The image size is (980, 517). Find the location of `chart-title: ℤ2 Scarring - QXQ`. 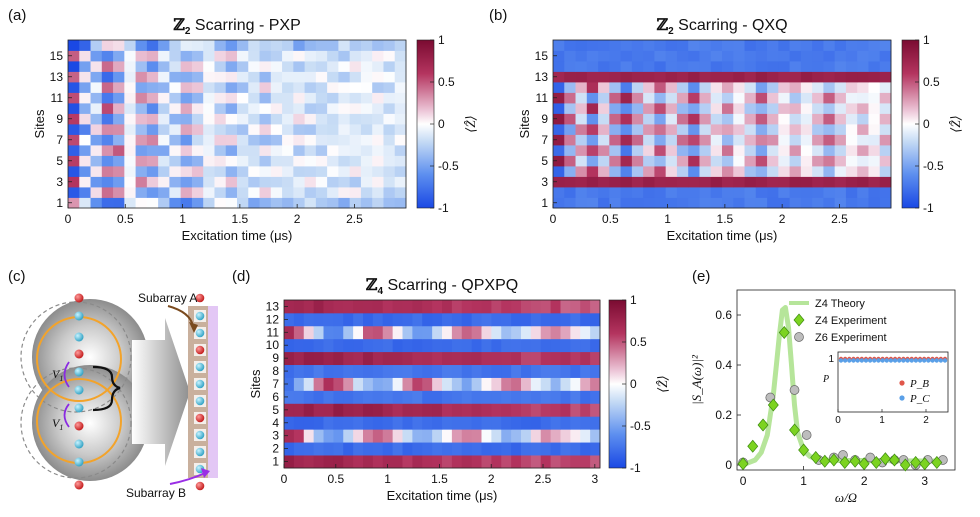

chart-title: ℤ2 Scarring - QXQ is located at coordinates (721, 26).